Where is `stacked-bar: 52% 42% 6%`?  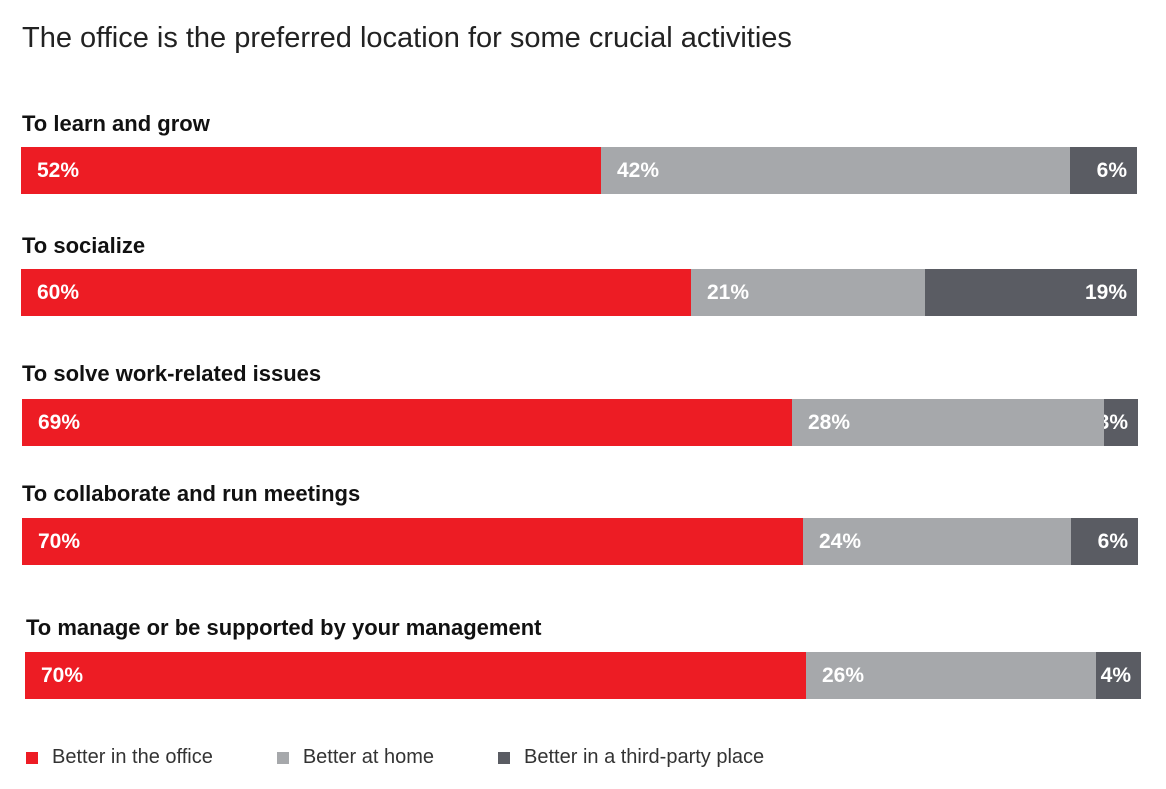 stacked-bar: 52% 42% 6% is located at coordinates (579, 170).